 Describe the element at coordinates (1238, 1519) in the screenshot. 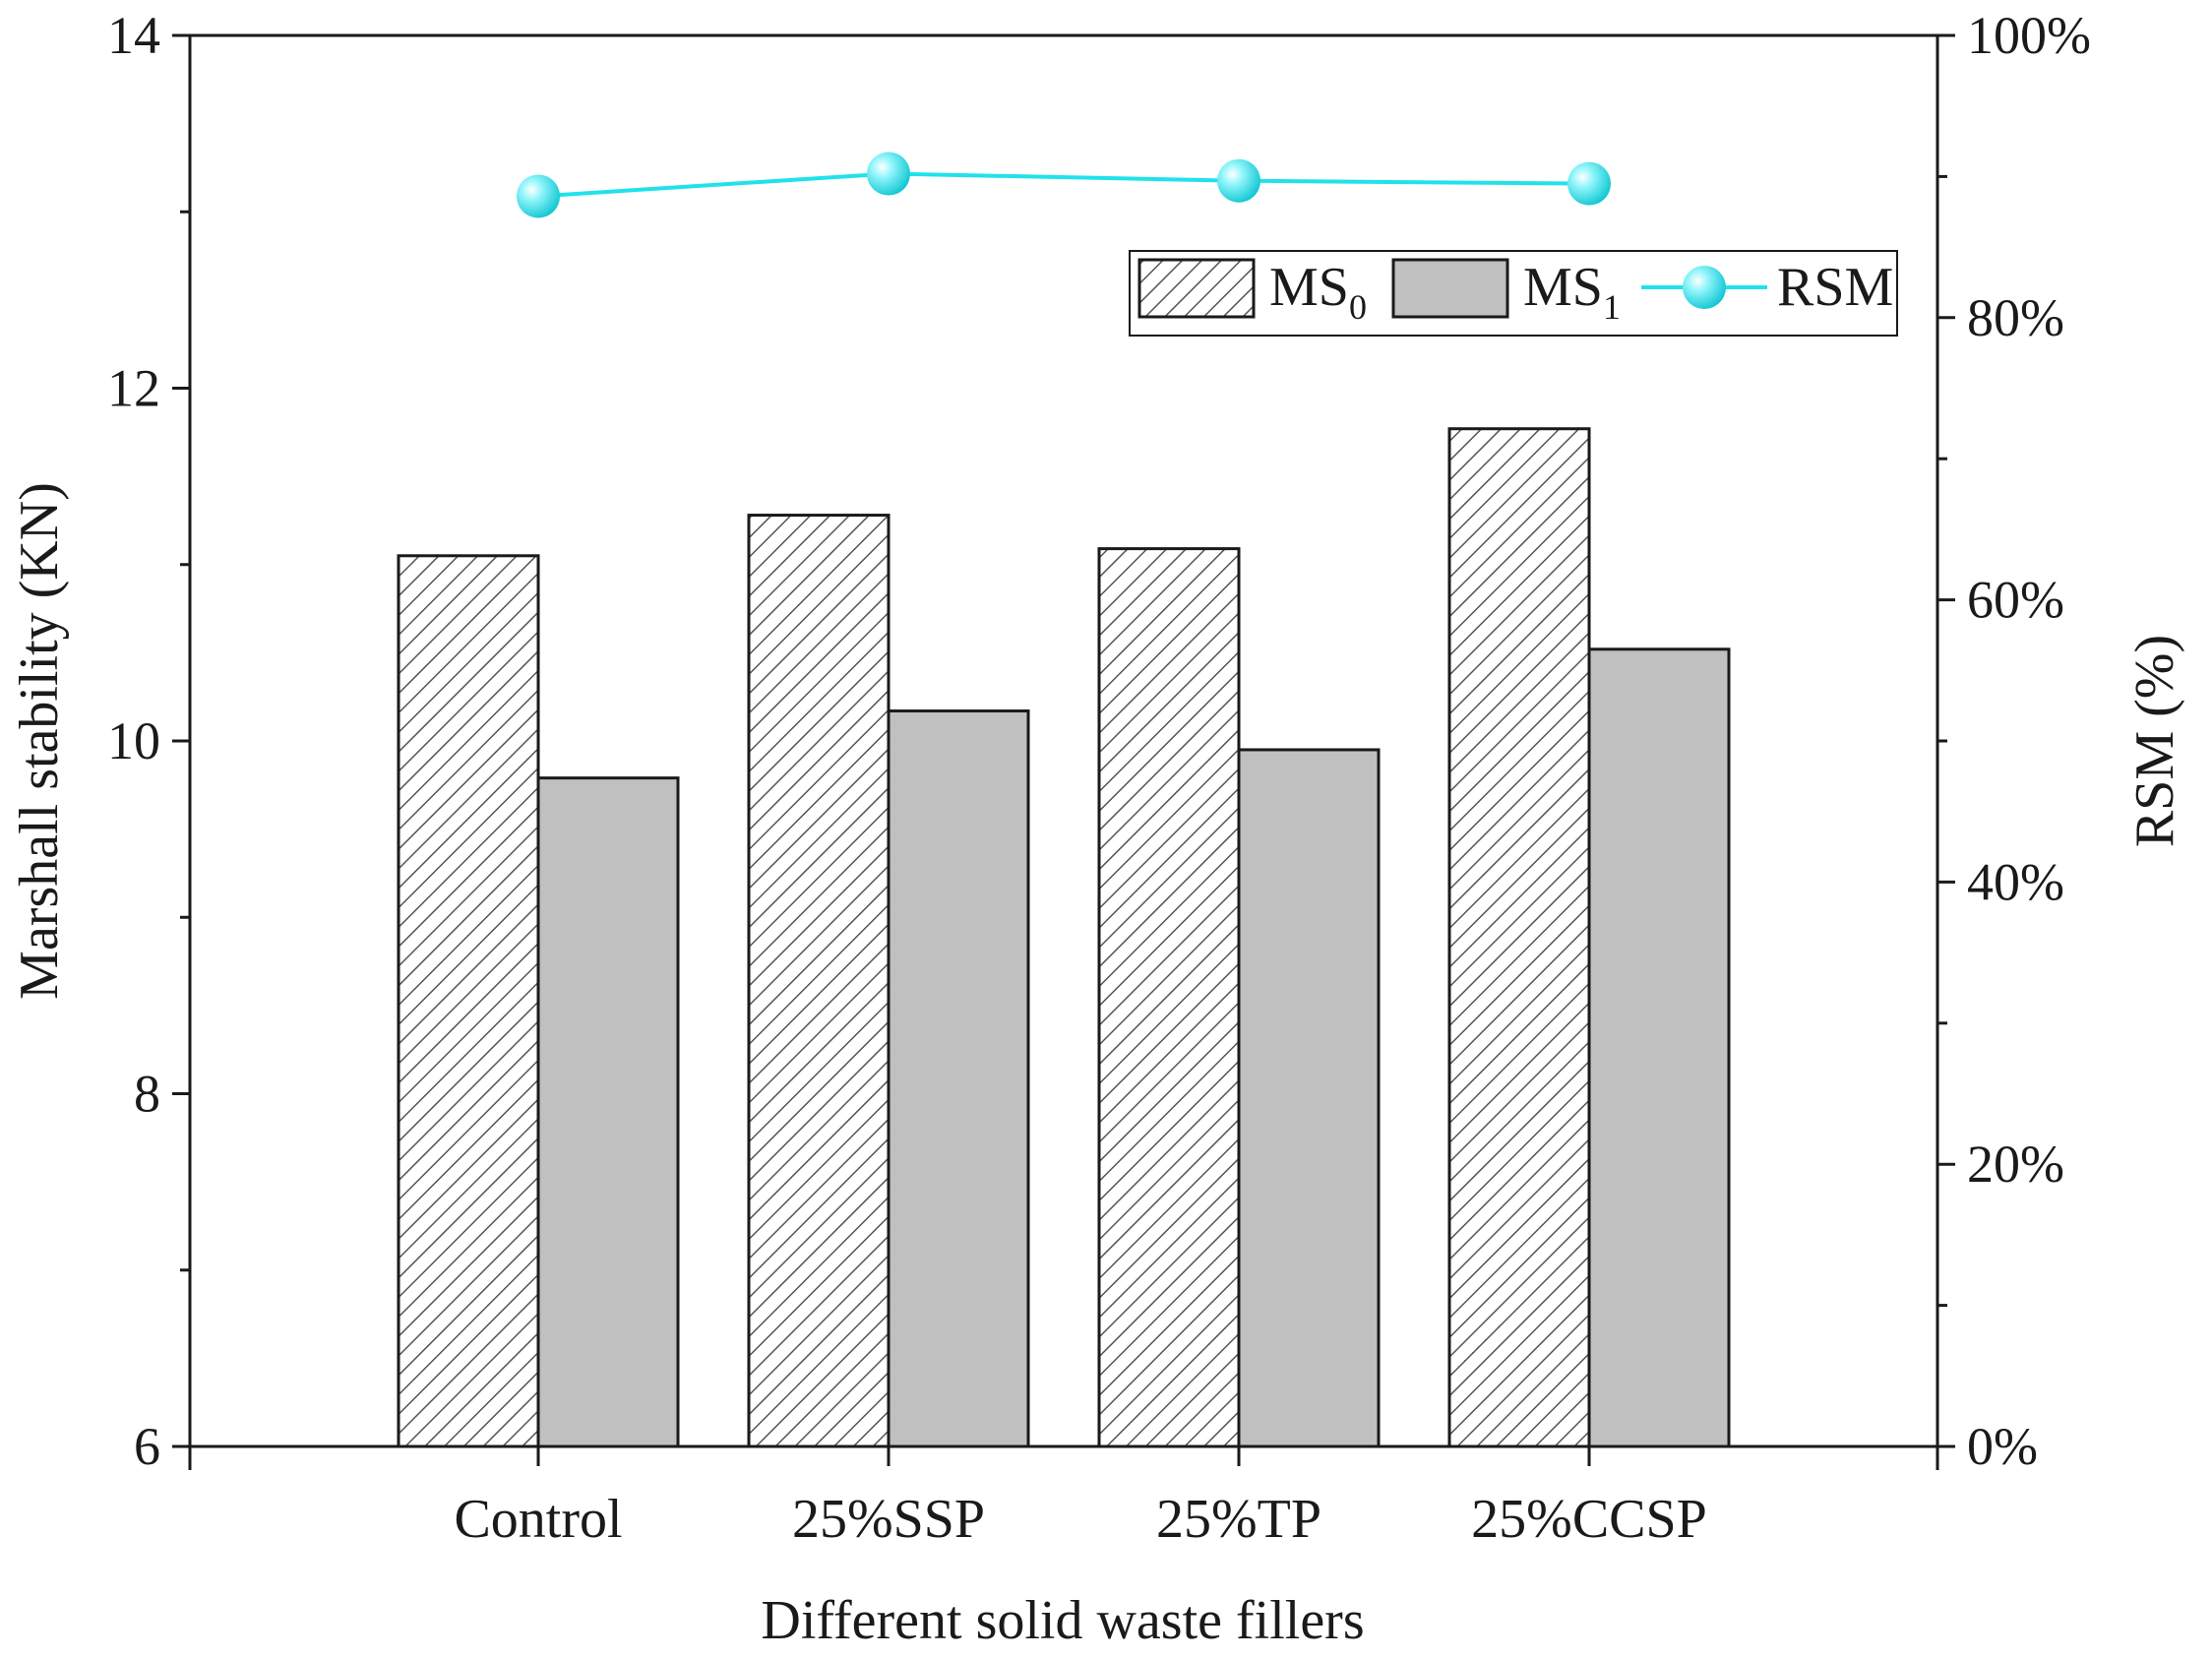

I see `x-tick-label: 25%TP` at that location.